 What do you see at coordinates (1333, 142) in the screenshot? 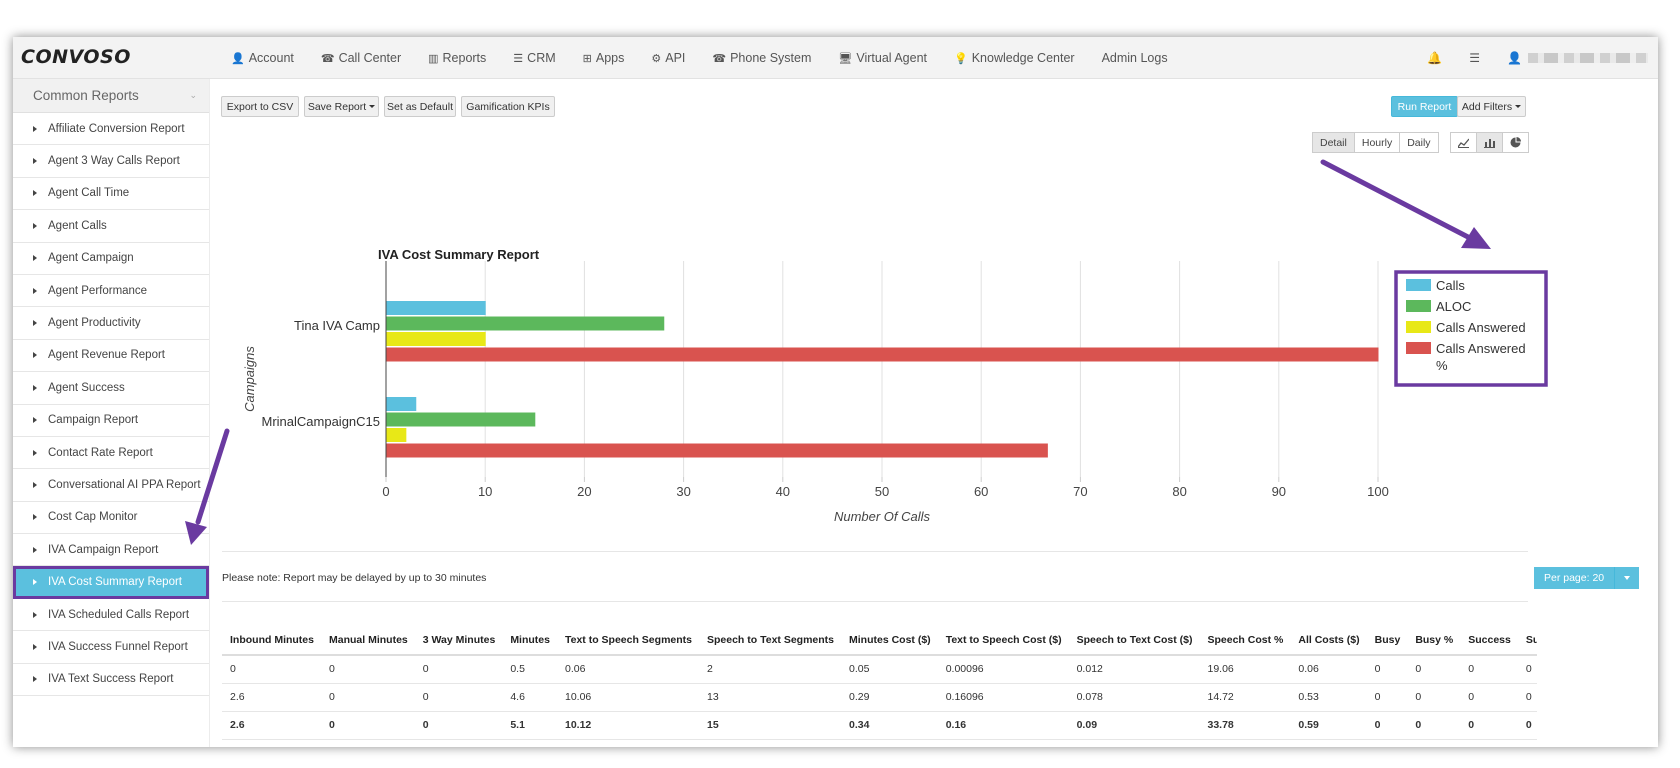
I see `view-detail: Detail` at bounding box center [1333, 142].